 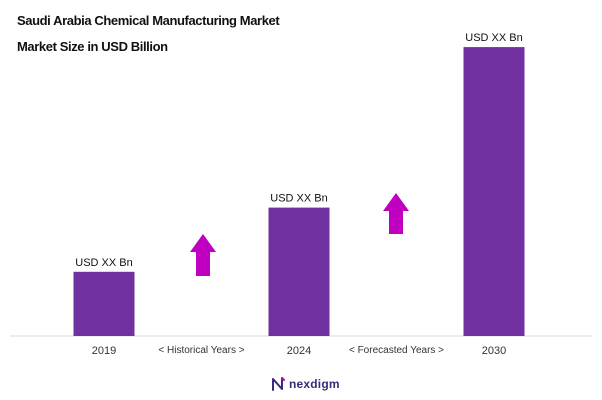 What do you see at coordinates (92, 46) in the screenshot?
I see `chart-subtitle: Market Size in USD Billion` at bounding box center [92, 46].